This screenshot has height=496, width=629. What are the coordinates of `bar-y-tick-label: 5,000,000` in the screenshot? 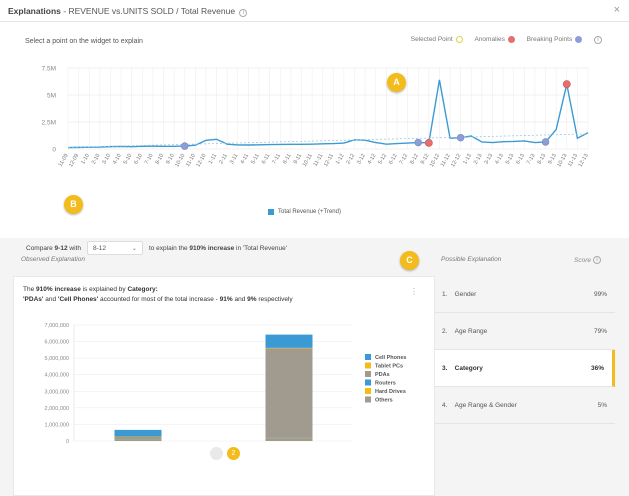 It's located at (57, 359).